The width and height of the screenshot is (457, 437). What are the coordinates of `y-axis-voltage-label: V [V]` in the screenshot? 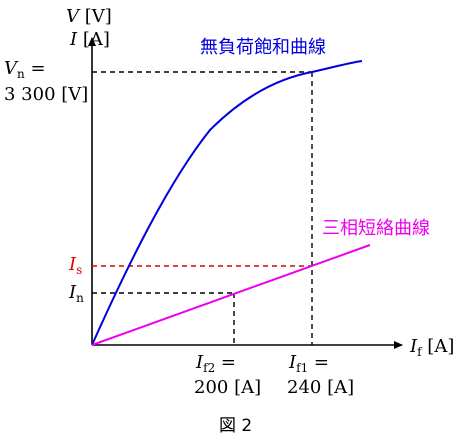 It's located at (89, 16).